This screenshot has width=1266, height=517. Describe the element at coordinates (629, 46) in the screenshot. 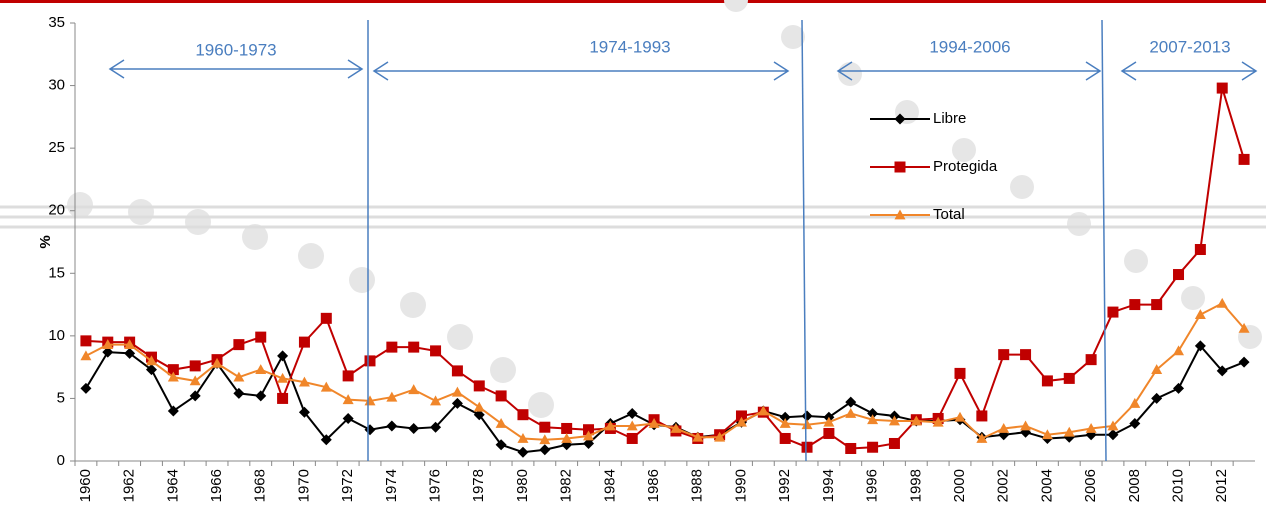

I see `period-label: 1974-1993` at that location.